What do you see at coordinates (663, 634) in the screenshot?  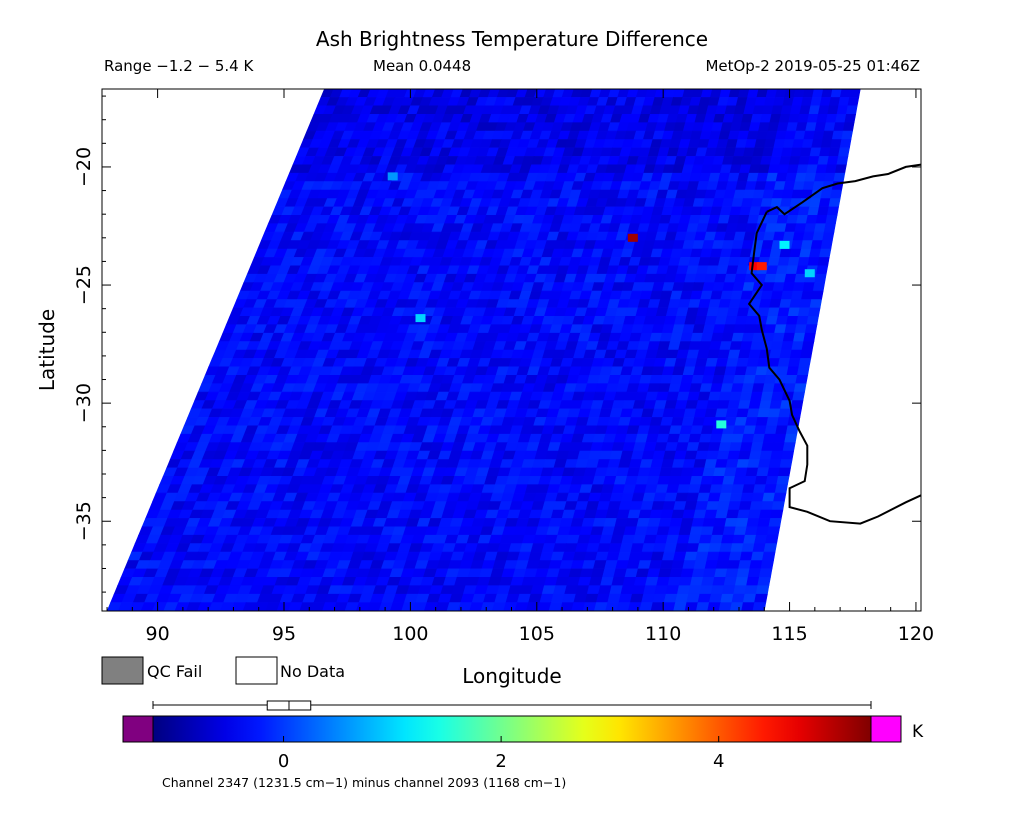 I see `x-tick-label: 110` at bounding box center [663, 634].